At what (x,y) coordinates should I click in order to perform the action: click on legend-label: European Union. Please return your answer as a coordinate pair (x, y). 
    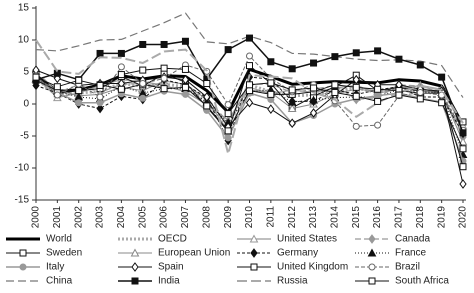
    Looking at the image, I should click on (194, 253).